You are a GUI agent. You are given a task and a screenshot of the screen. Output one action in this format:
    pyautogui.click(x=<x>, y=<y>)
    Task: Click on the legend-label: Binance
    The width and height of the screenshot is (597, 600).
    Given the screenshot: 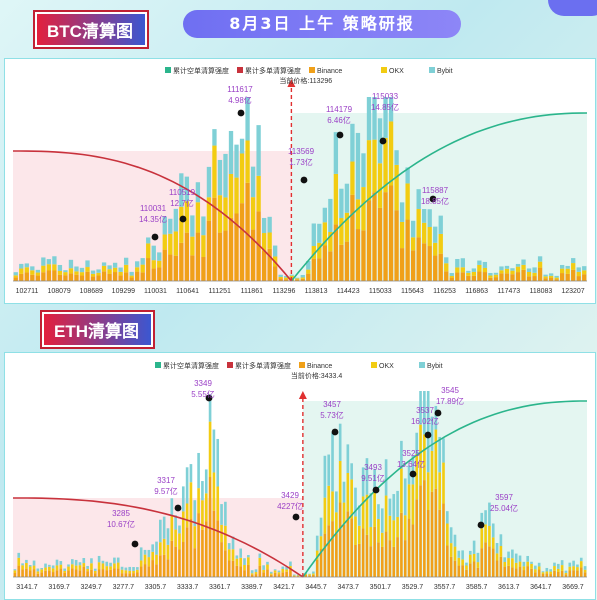 What is the action you would take?
    pyautogui.click(x=329, y=71)
    